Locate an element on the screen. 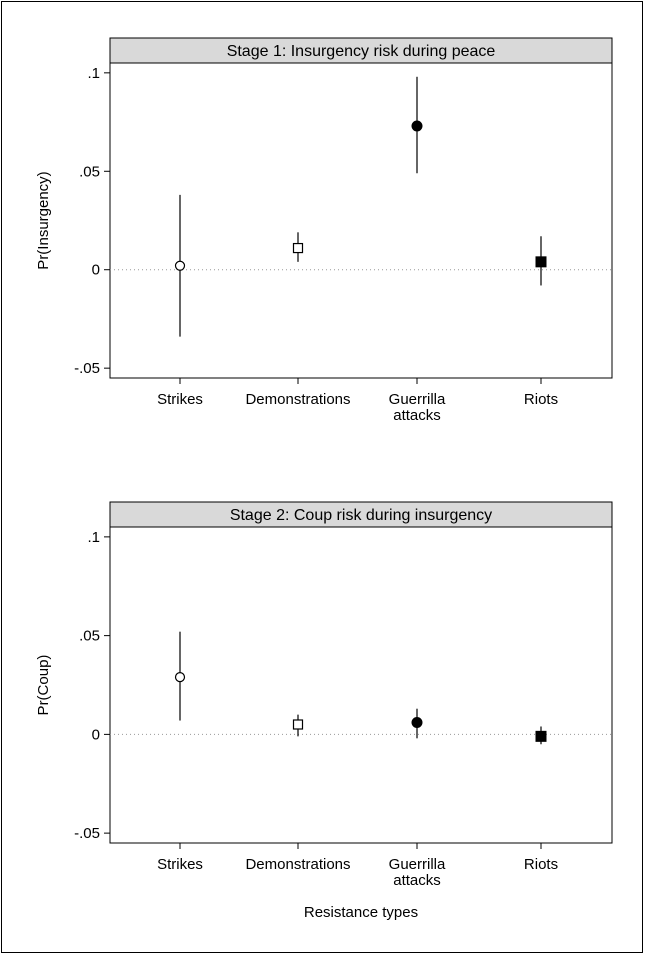 The image size is (646, 956). panel-title: Stage 1: Insurgency risk during peace is located at coordinates (361, 51).